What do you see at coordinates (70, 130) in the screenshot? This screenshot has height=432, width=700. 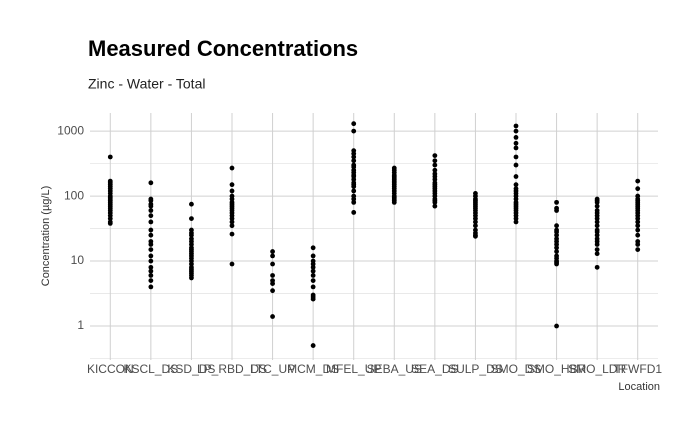 I see `y-tick-label: 1000` at bounding box center [70, 130].